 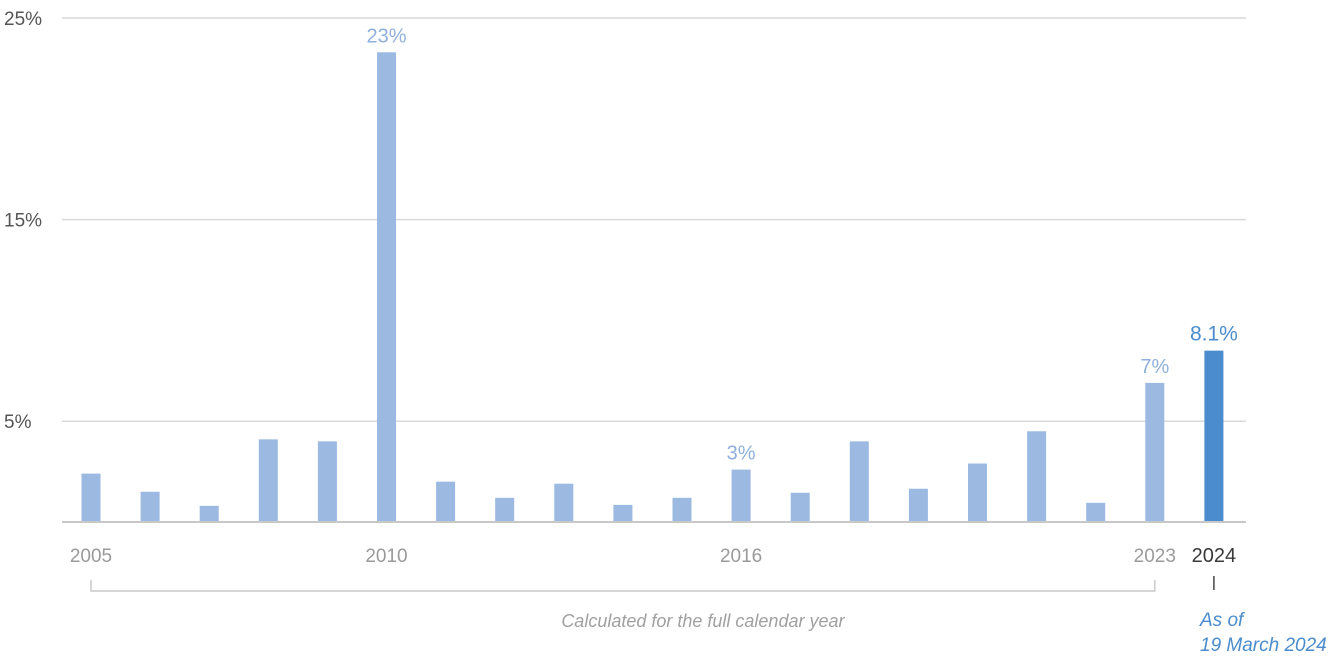 I want to click on x-tick-label-2016: 2016, so click(x=741, y=556).